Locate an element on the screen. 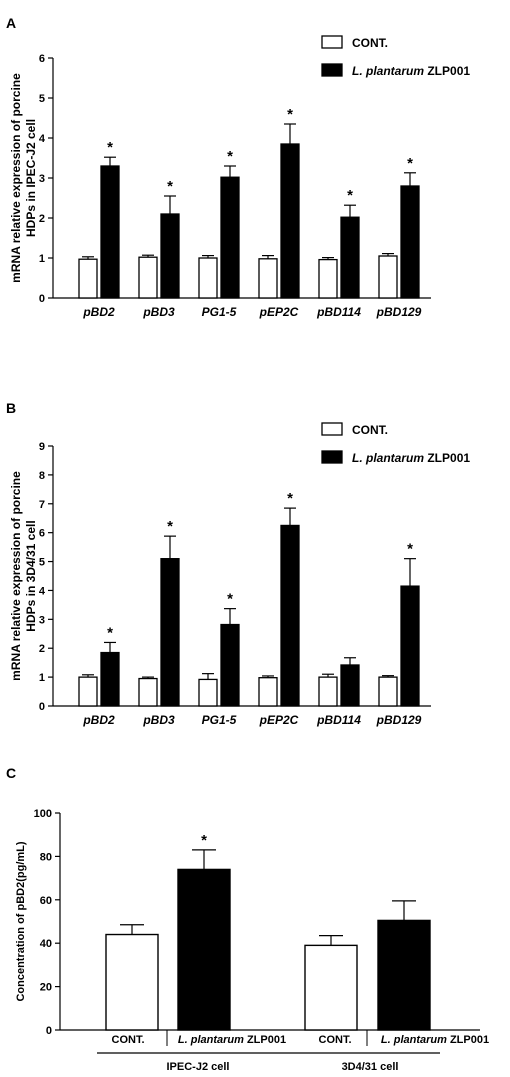  group-label: 3D4/31 cell is located at coordinates (370, 1067).